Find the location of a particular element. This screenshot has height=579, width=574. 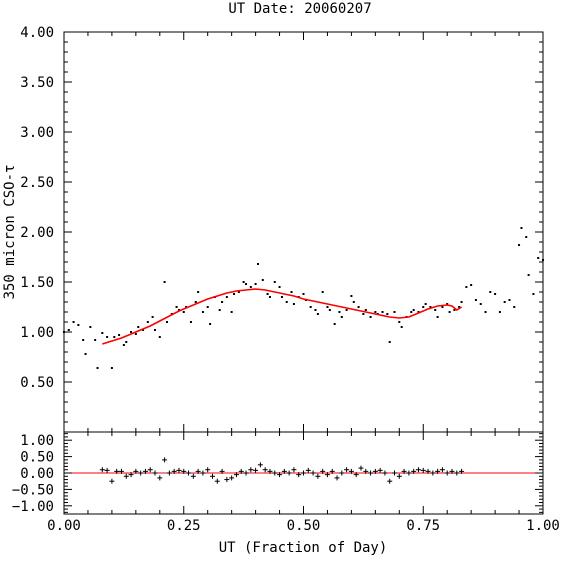

main-y-tick-label: 4.00 is located at coordinates (37, 33).